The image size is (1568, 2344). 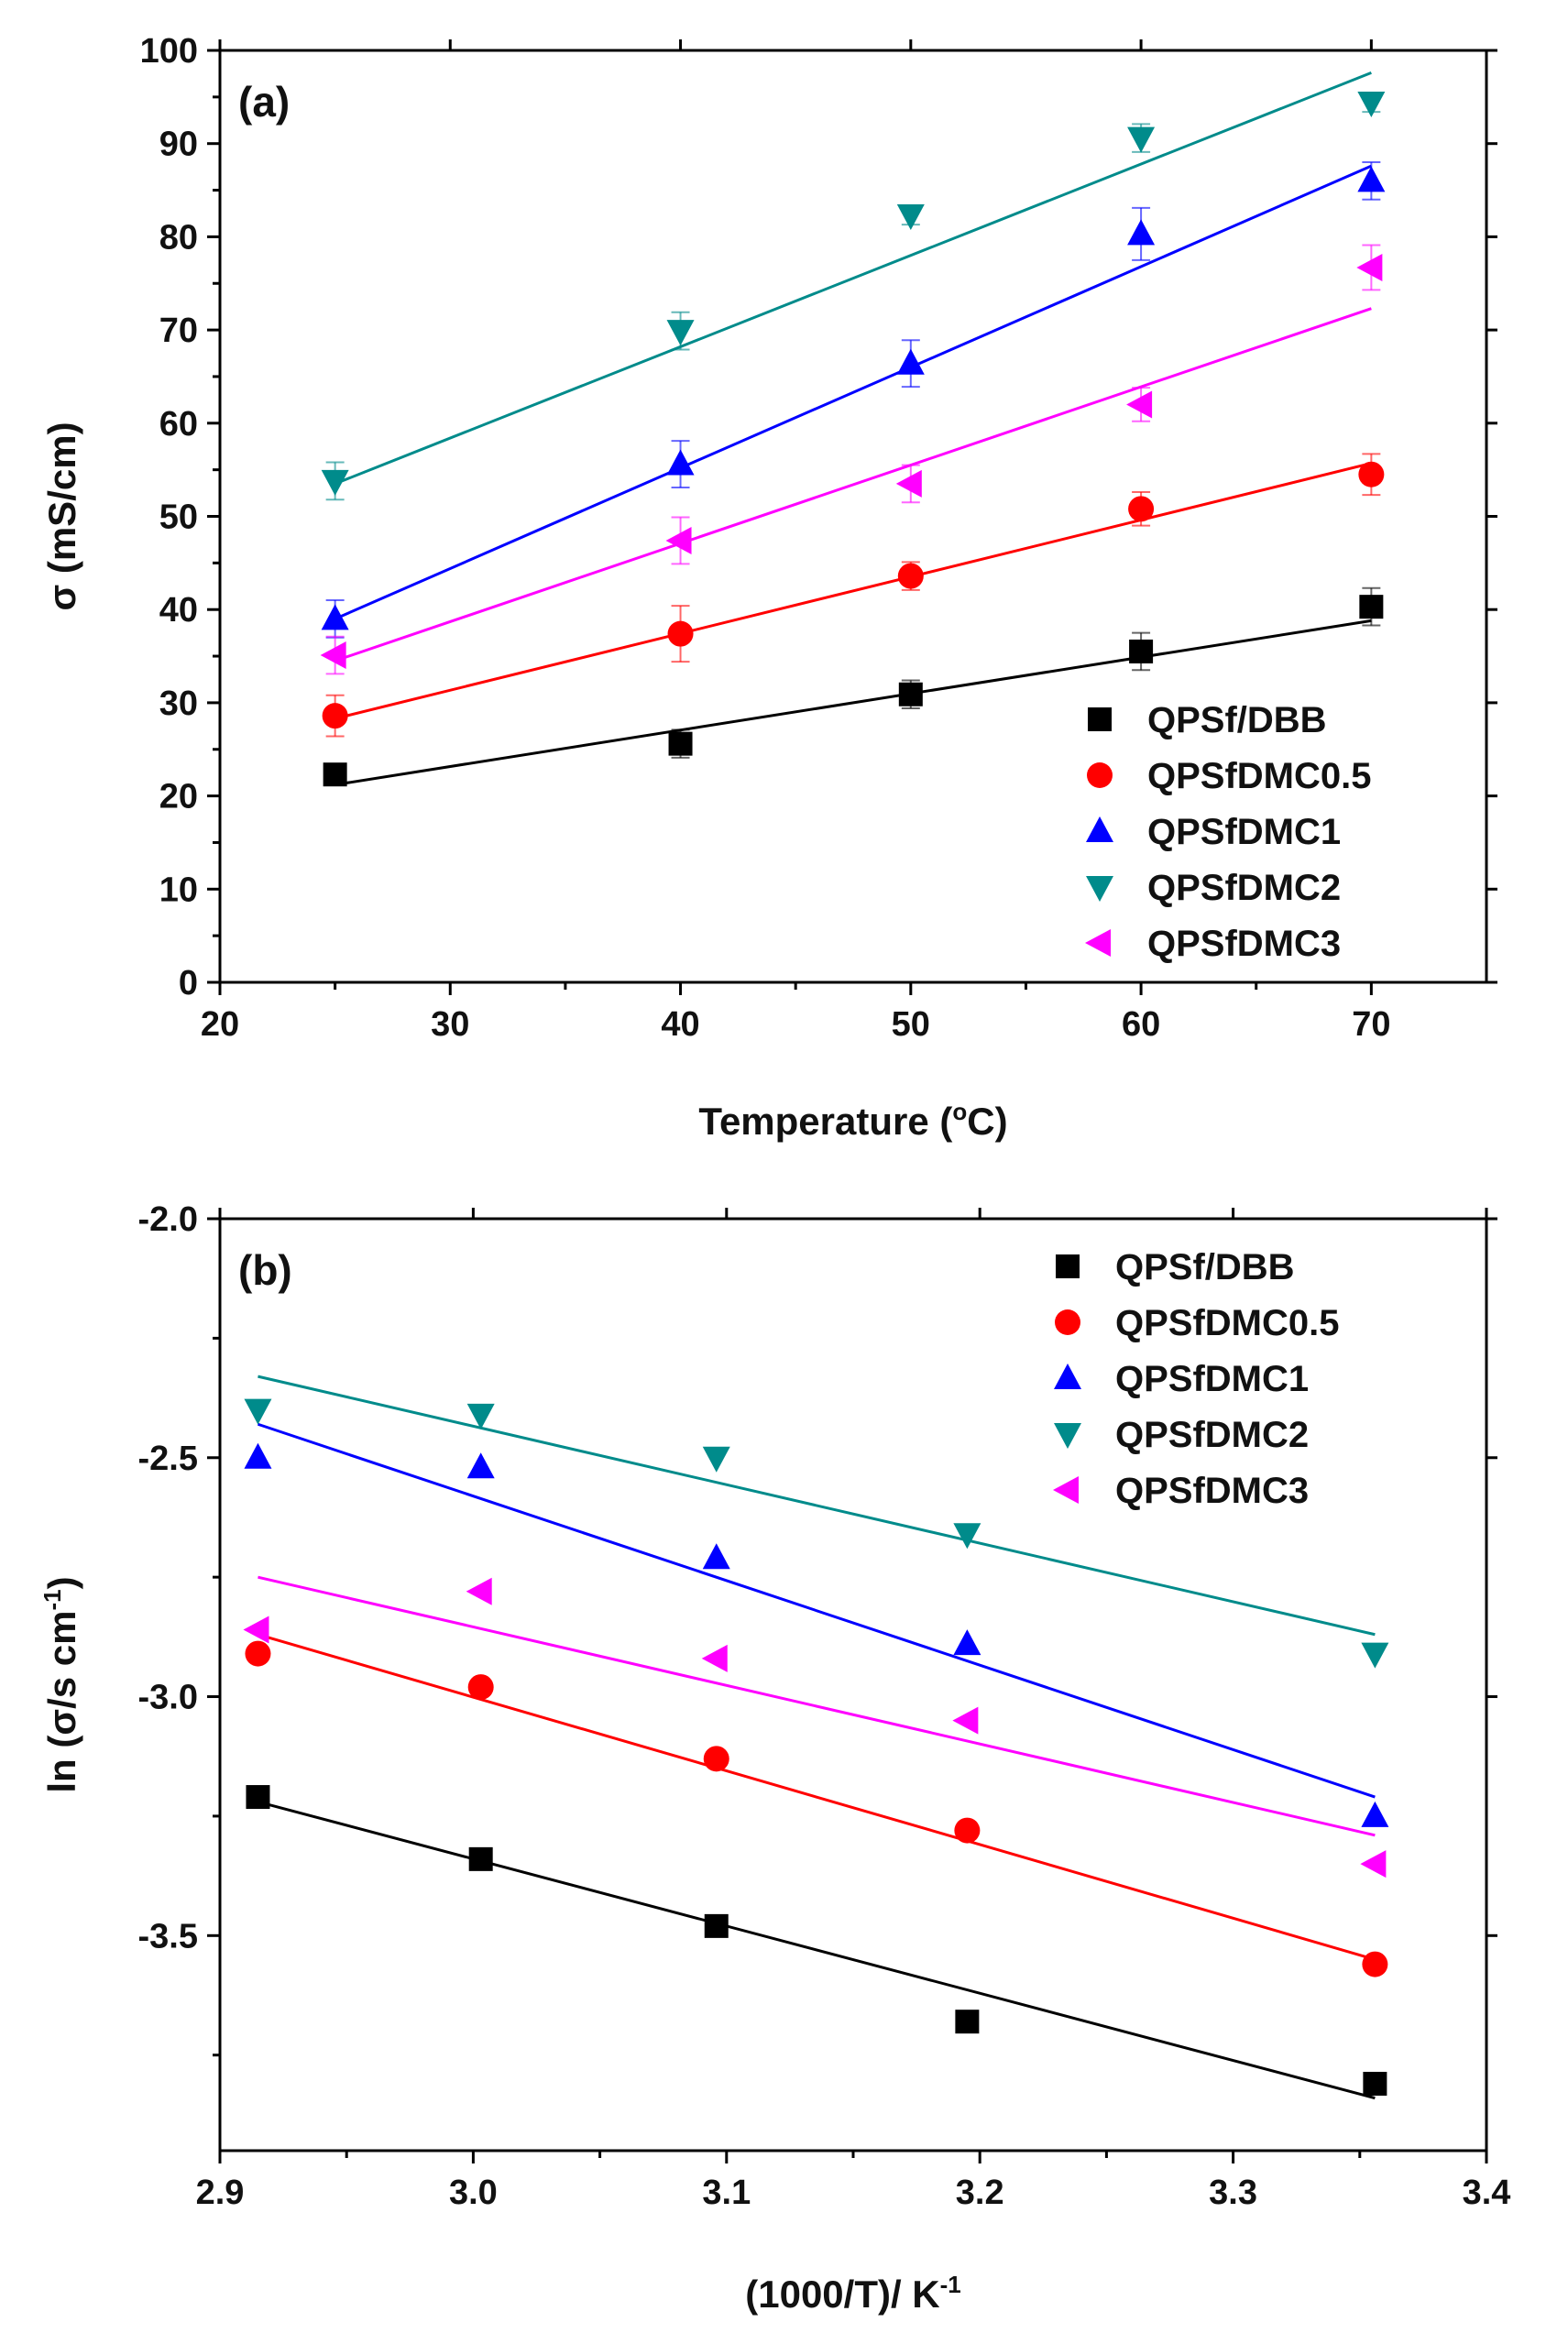 What do you see at coordinates (178, 517) in the screenshot?
I see `y-tick-label: 50` at bounding box center [178, 517].